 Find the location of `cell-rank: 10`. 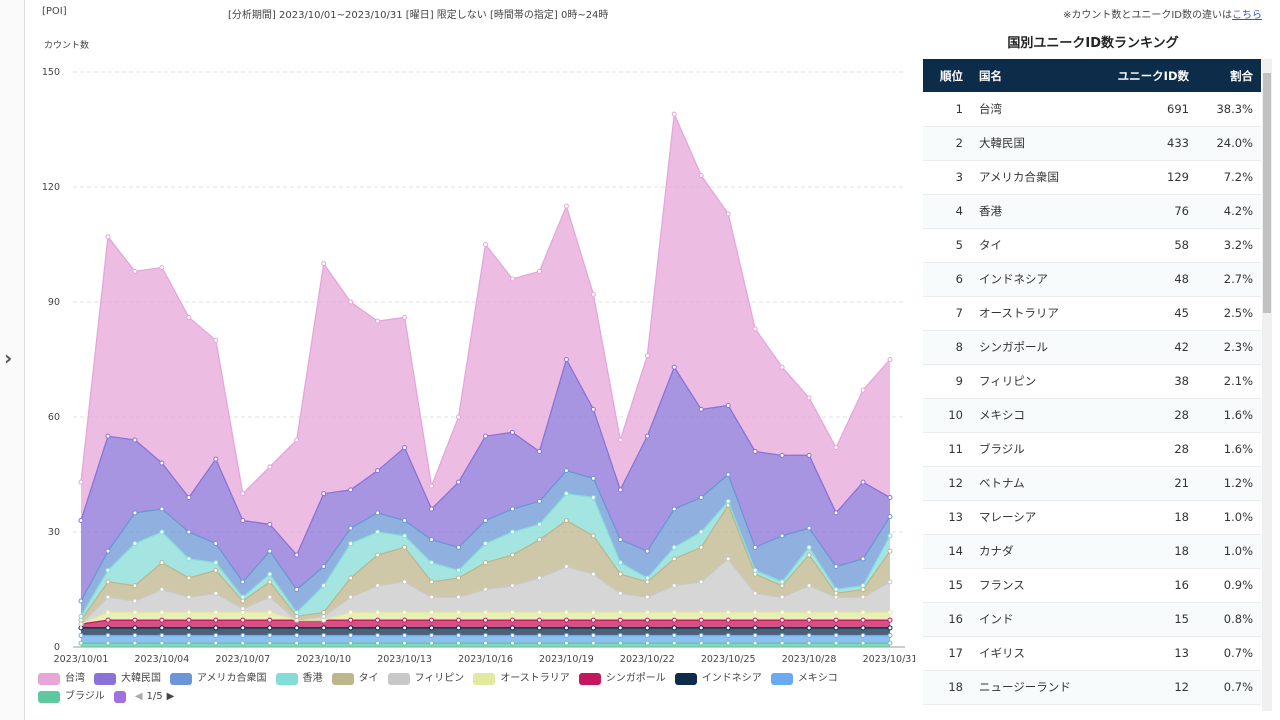

cell-rank: 10 is located at coordinates (947, 415).